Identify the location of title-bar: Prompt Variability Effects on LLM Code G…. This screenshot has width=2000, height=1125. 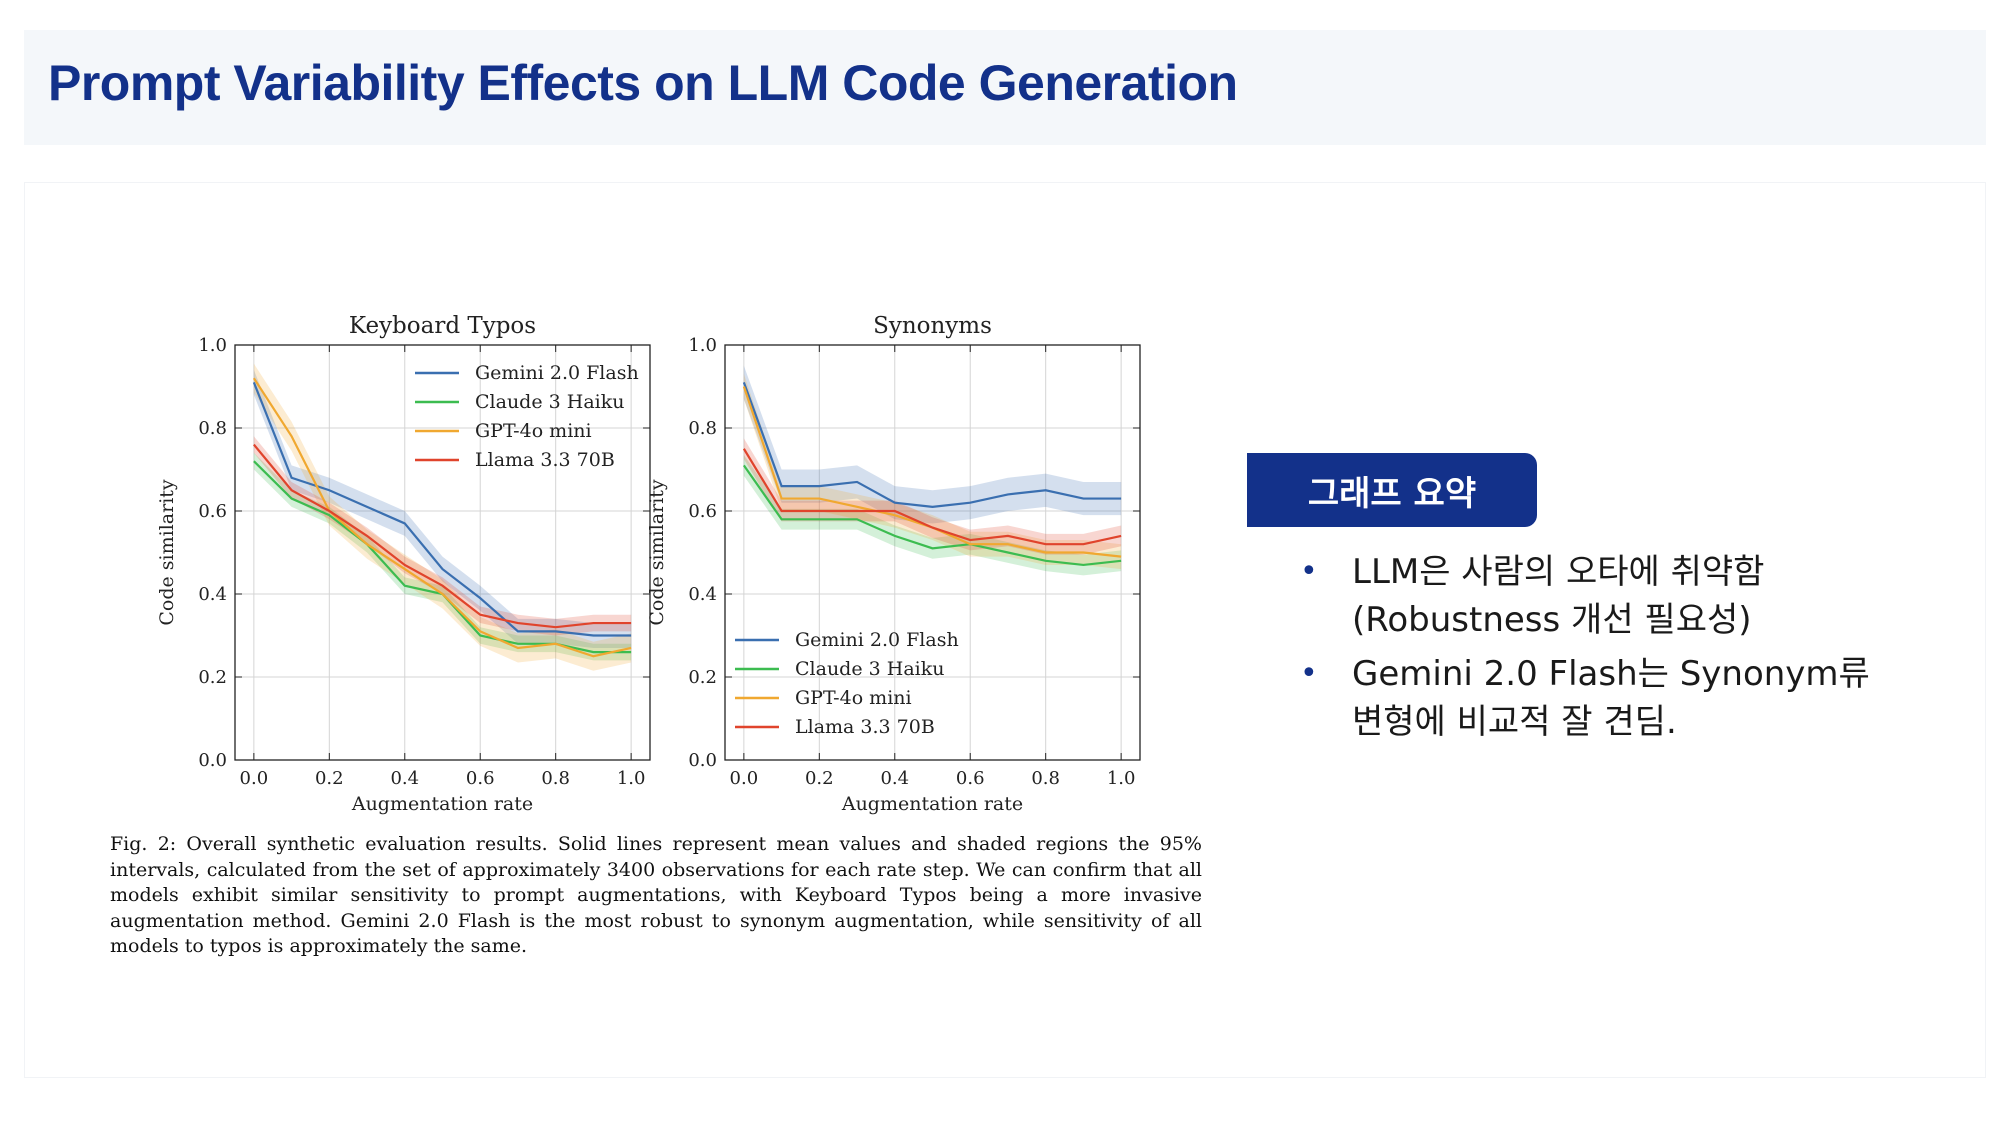
(1005, 87).